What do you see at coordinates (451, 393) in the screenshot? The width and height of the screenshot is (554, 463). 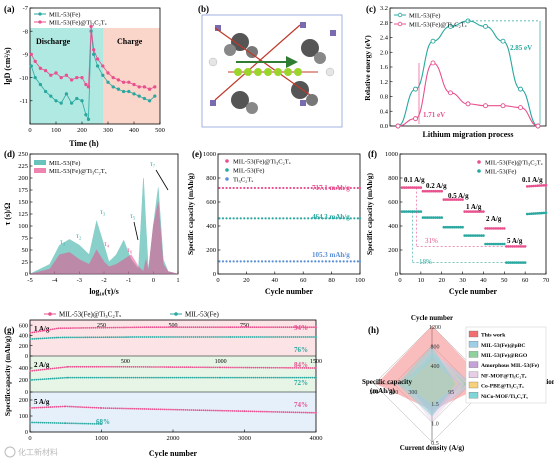 I see `radar-tick-label: 95` at bounding box center [451, 393].